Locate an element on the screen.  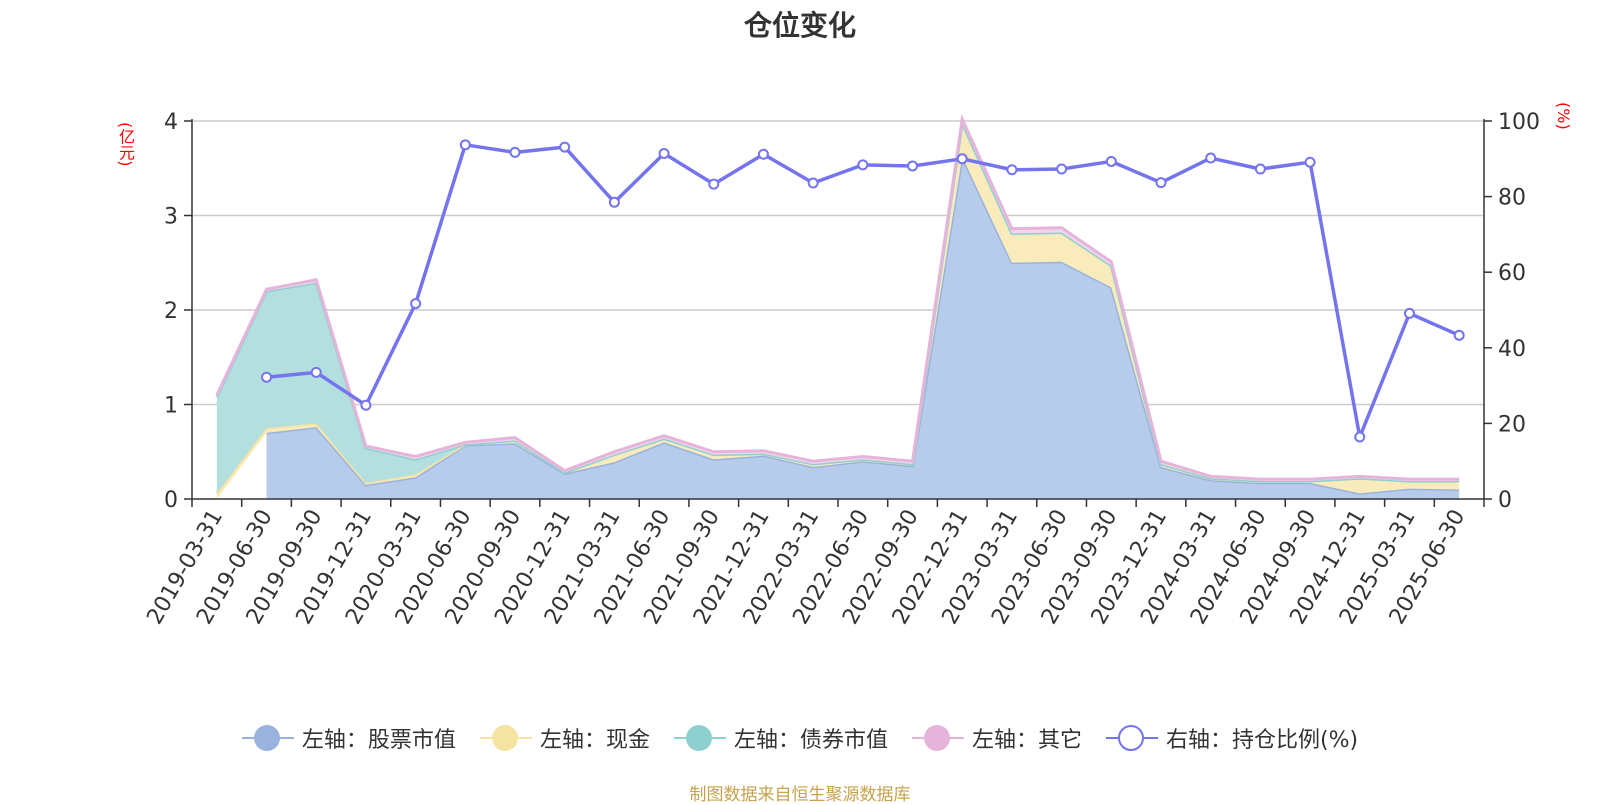
chart-legend: 左轴：股票市值 左轴：现金 左轴：债券市值 左轴：其它 右轴：持仓比例(%) is located at coordinates (800, 738).